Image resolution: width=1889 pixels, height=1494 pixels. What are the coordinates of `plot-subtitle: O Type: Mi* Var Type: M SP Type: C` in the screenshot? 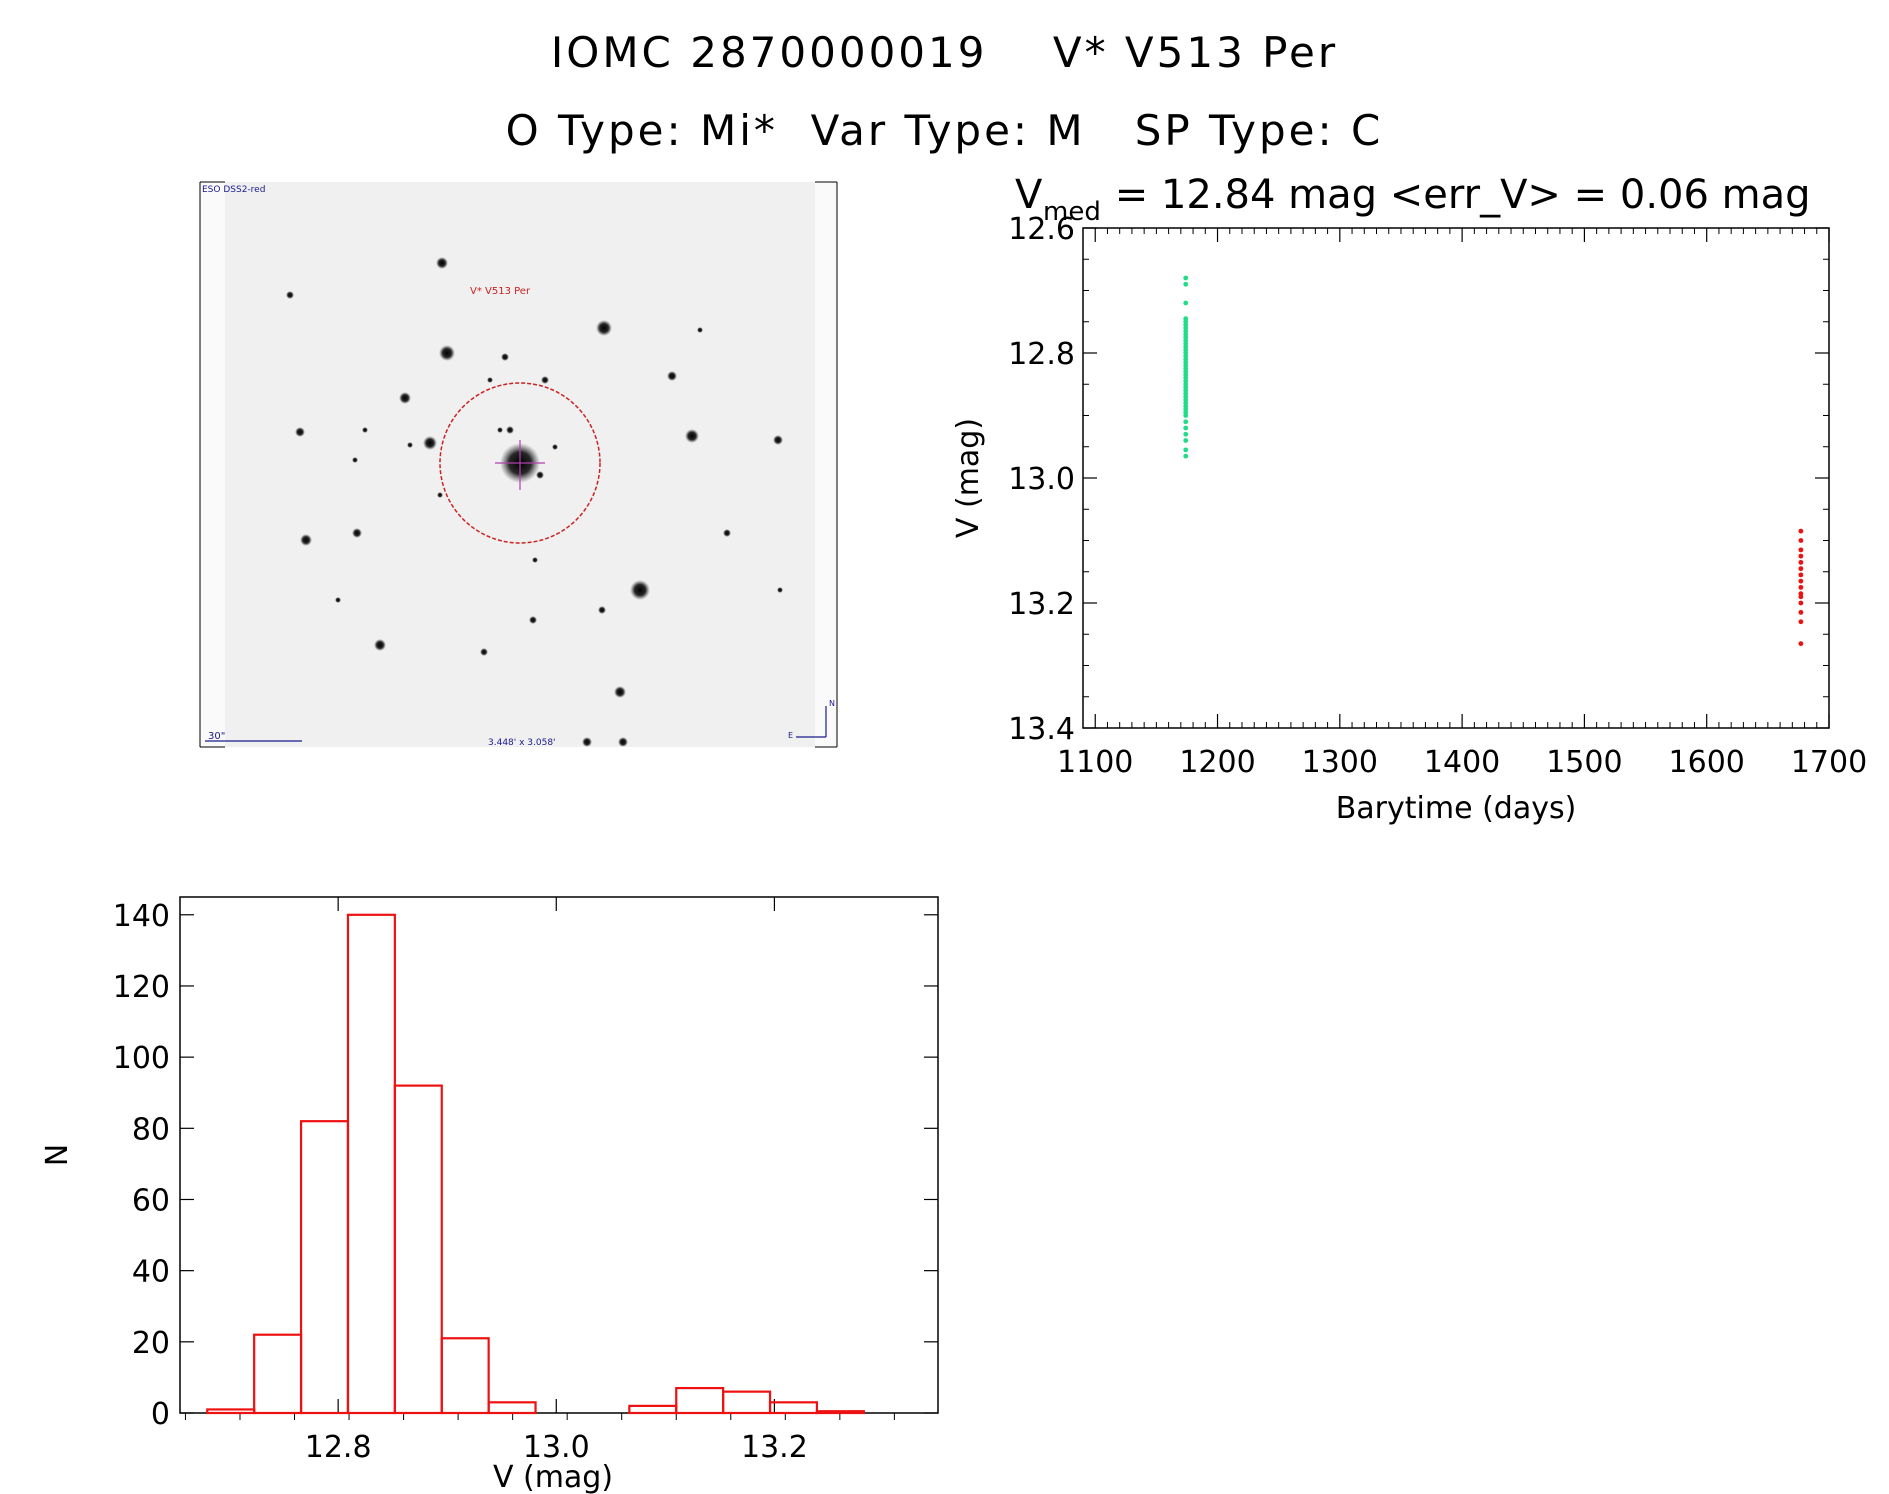 It's located at (944, 130).